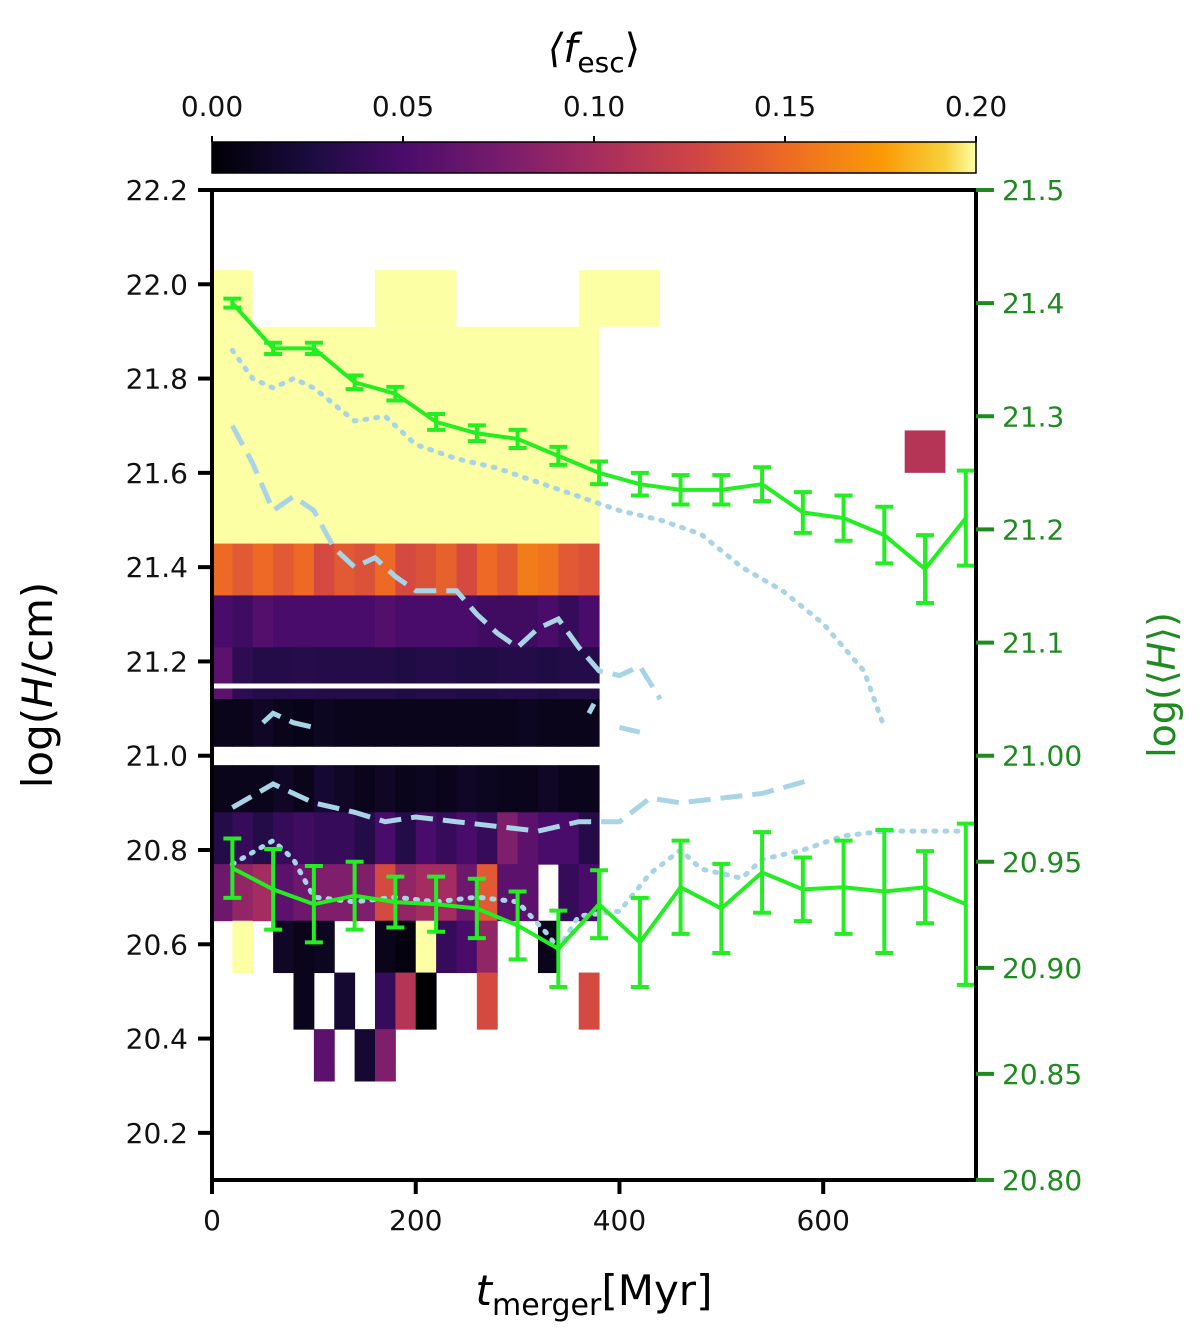 The height and width of the screenshot is (1337, 1200). Describe the element at coordinates (212, 106) in the screenshot. I see `colorbar-tick-label: 0.00` at that location.